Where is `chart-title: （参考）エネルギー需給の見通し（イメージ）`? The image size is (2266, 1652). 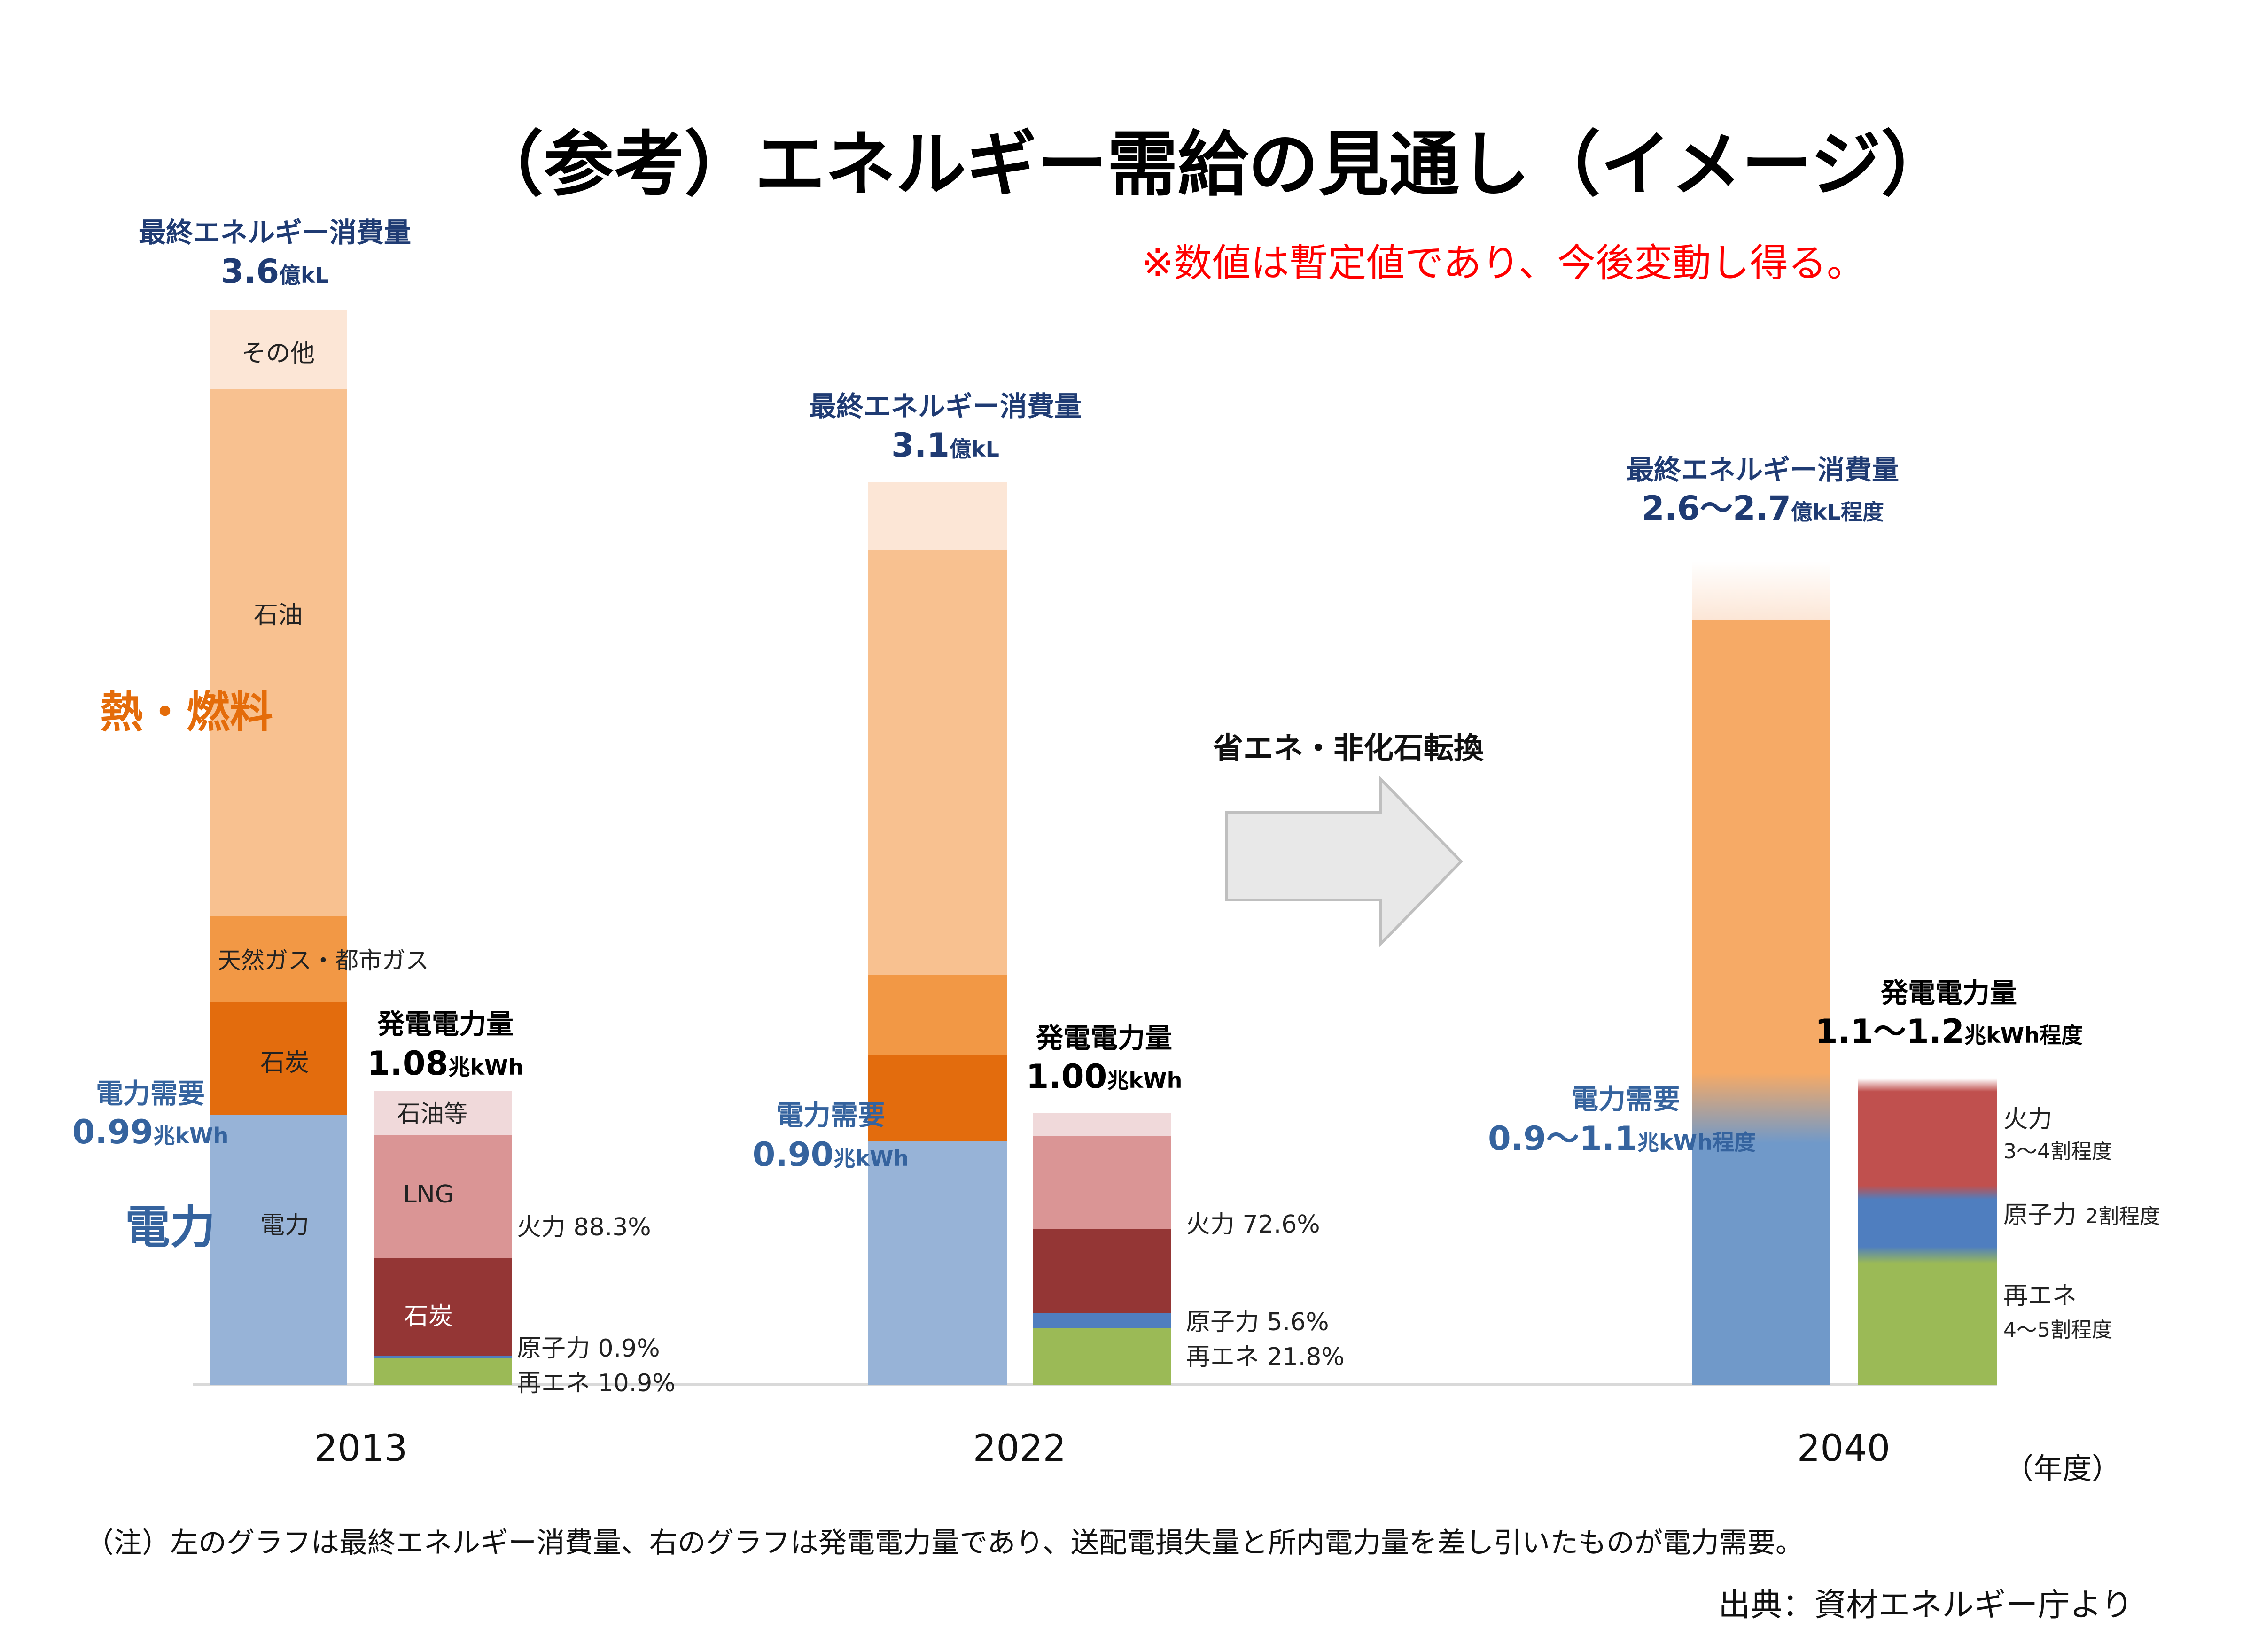
chart-title: （参考）エネルギー需給の見通し（イメージ） is located at coordinates (1212, 165).